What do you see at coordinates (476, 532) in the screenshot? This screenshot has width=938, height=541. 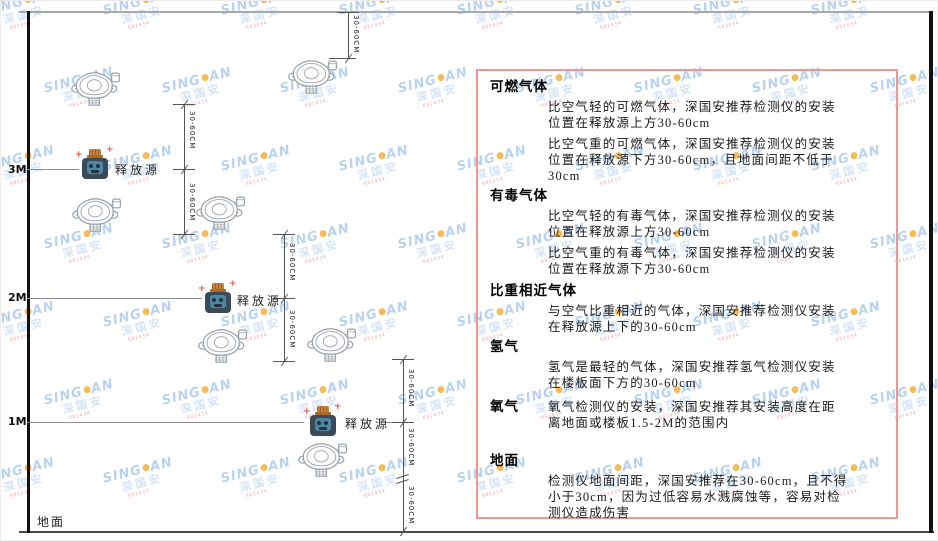 I see `ground-line` at bounding box center [476, 532].